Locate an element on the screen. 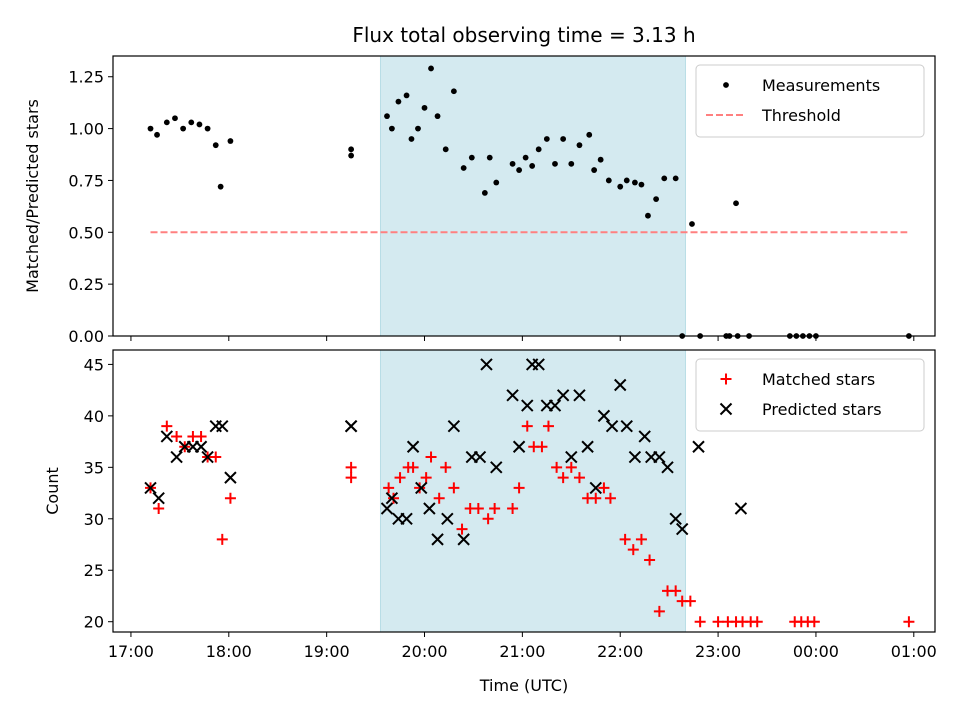 Image resolution: width=960 pixels, height=720 pixels. y-tick-label: 1.00 is located at coordinates (86, 129).